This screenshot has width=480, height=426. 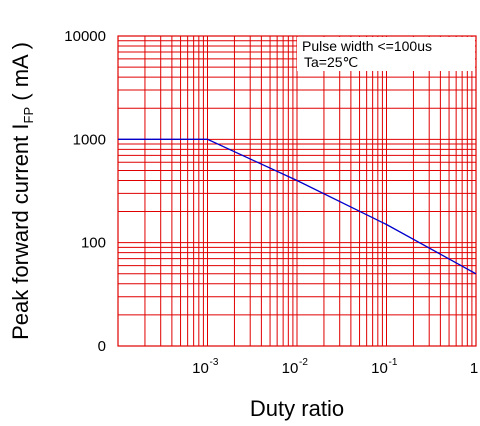 I want to click on x-tick-labels: 10 -3 10 -2 10 -1 1, so click(x=335, y=367).